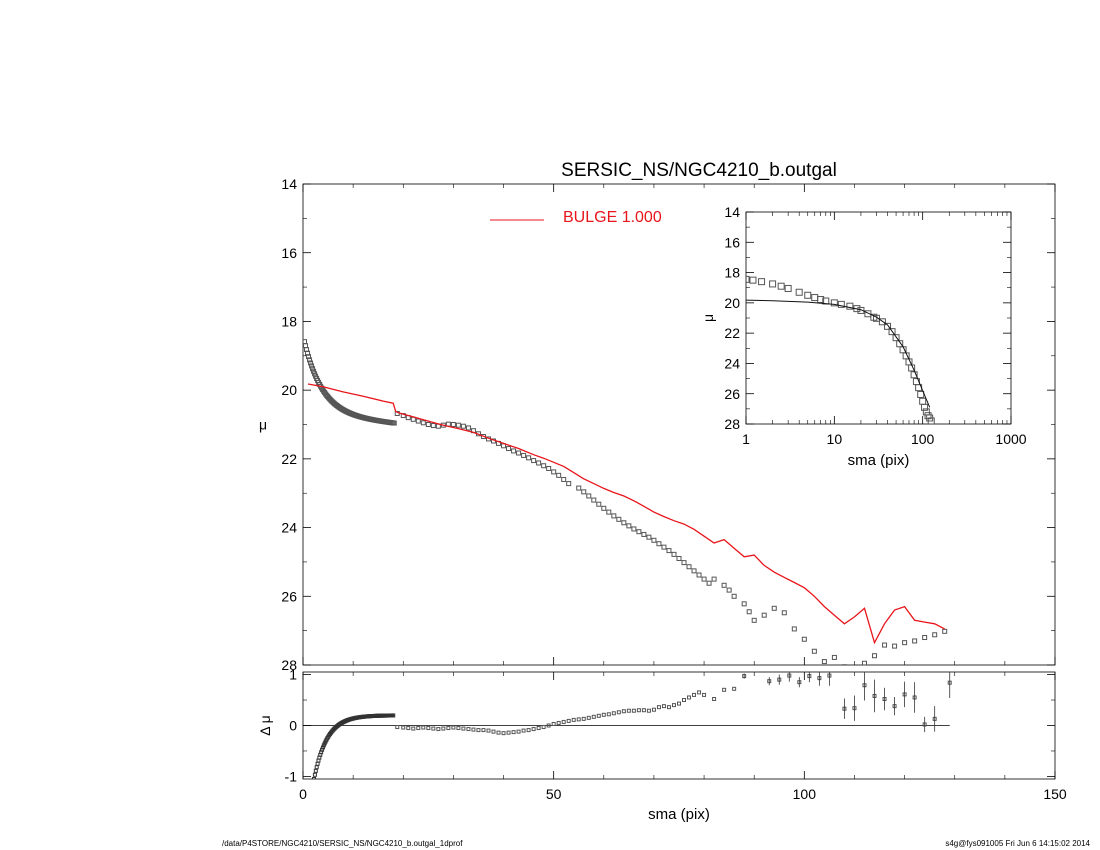 The width and height of the screenshot is (1100, 850). Describe the element at coordinates (289, 459) in the screenshot. I see `y-tick-label: 22` at that location.